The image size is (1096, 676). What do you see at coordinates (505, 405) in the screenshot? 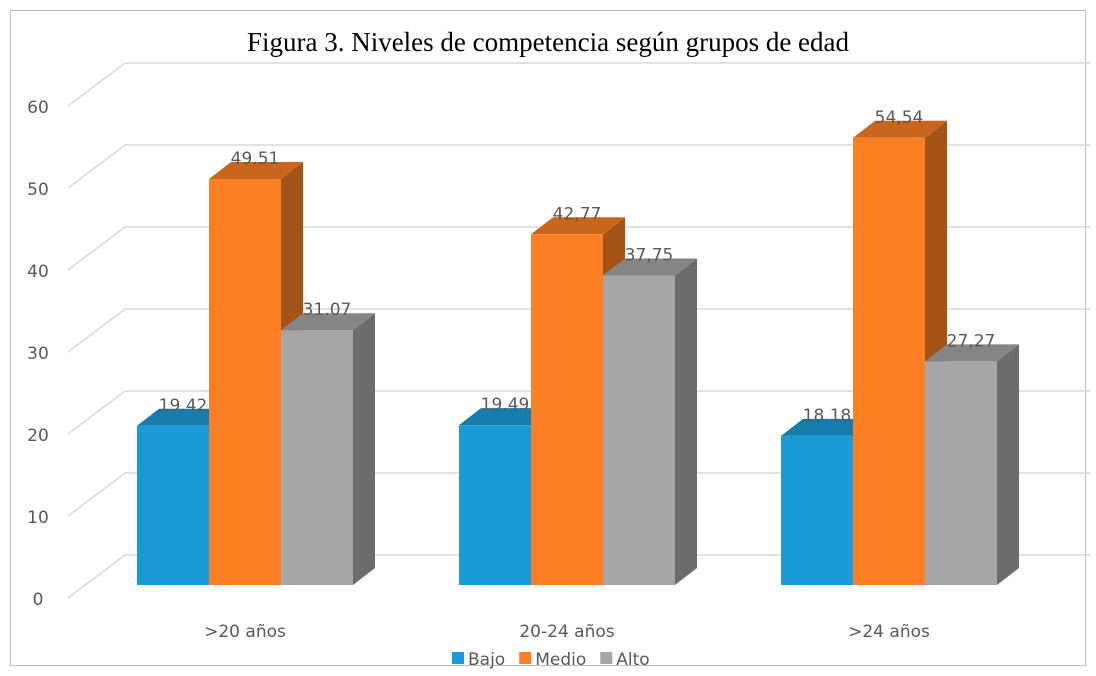
I see `data-label: 19.49` at bounding box center [505, 405].